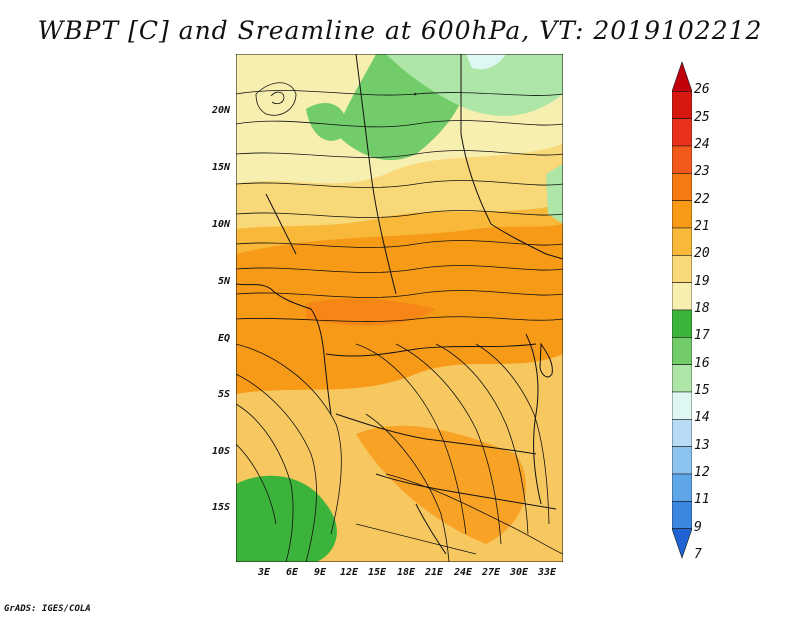  I want to click on colorbar-label: 13, so click(702, 445).